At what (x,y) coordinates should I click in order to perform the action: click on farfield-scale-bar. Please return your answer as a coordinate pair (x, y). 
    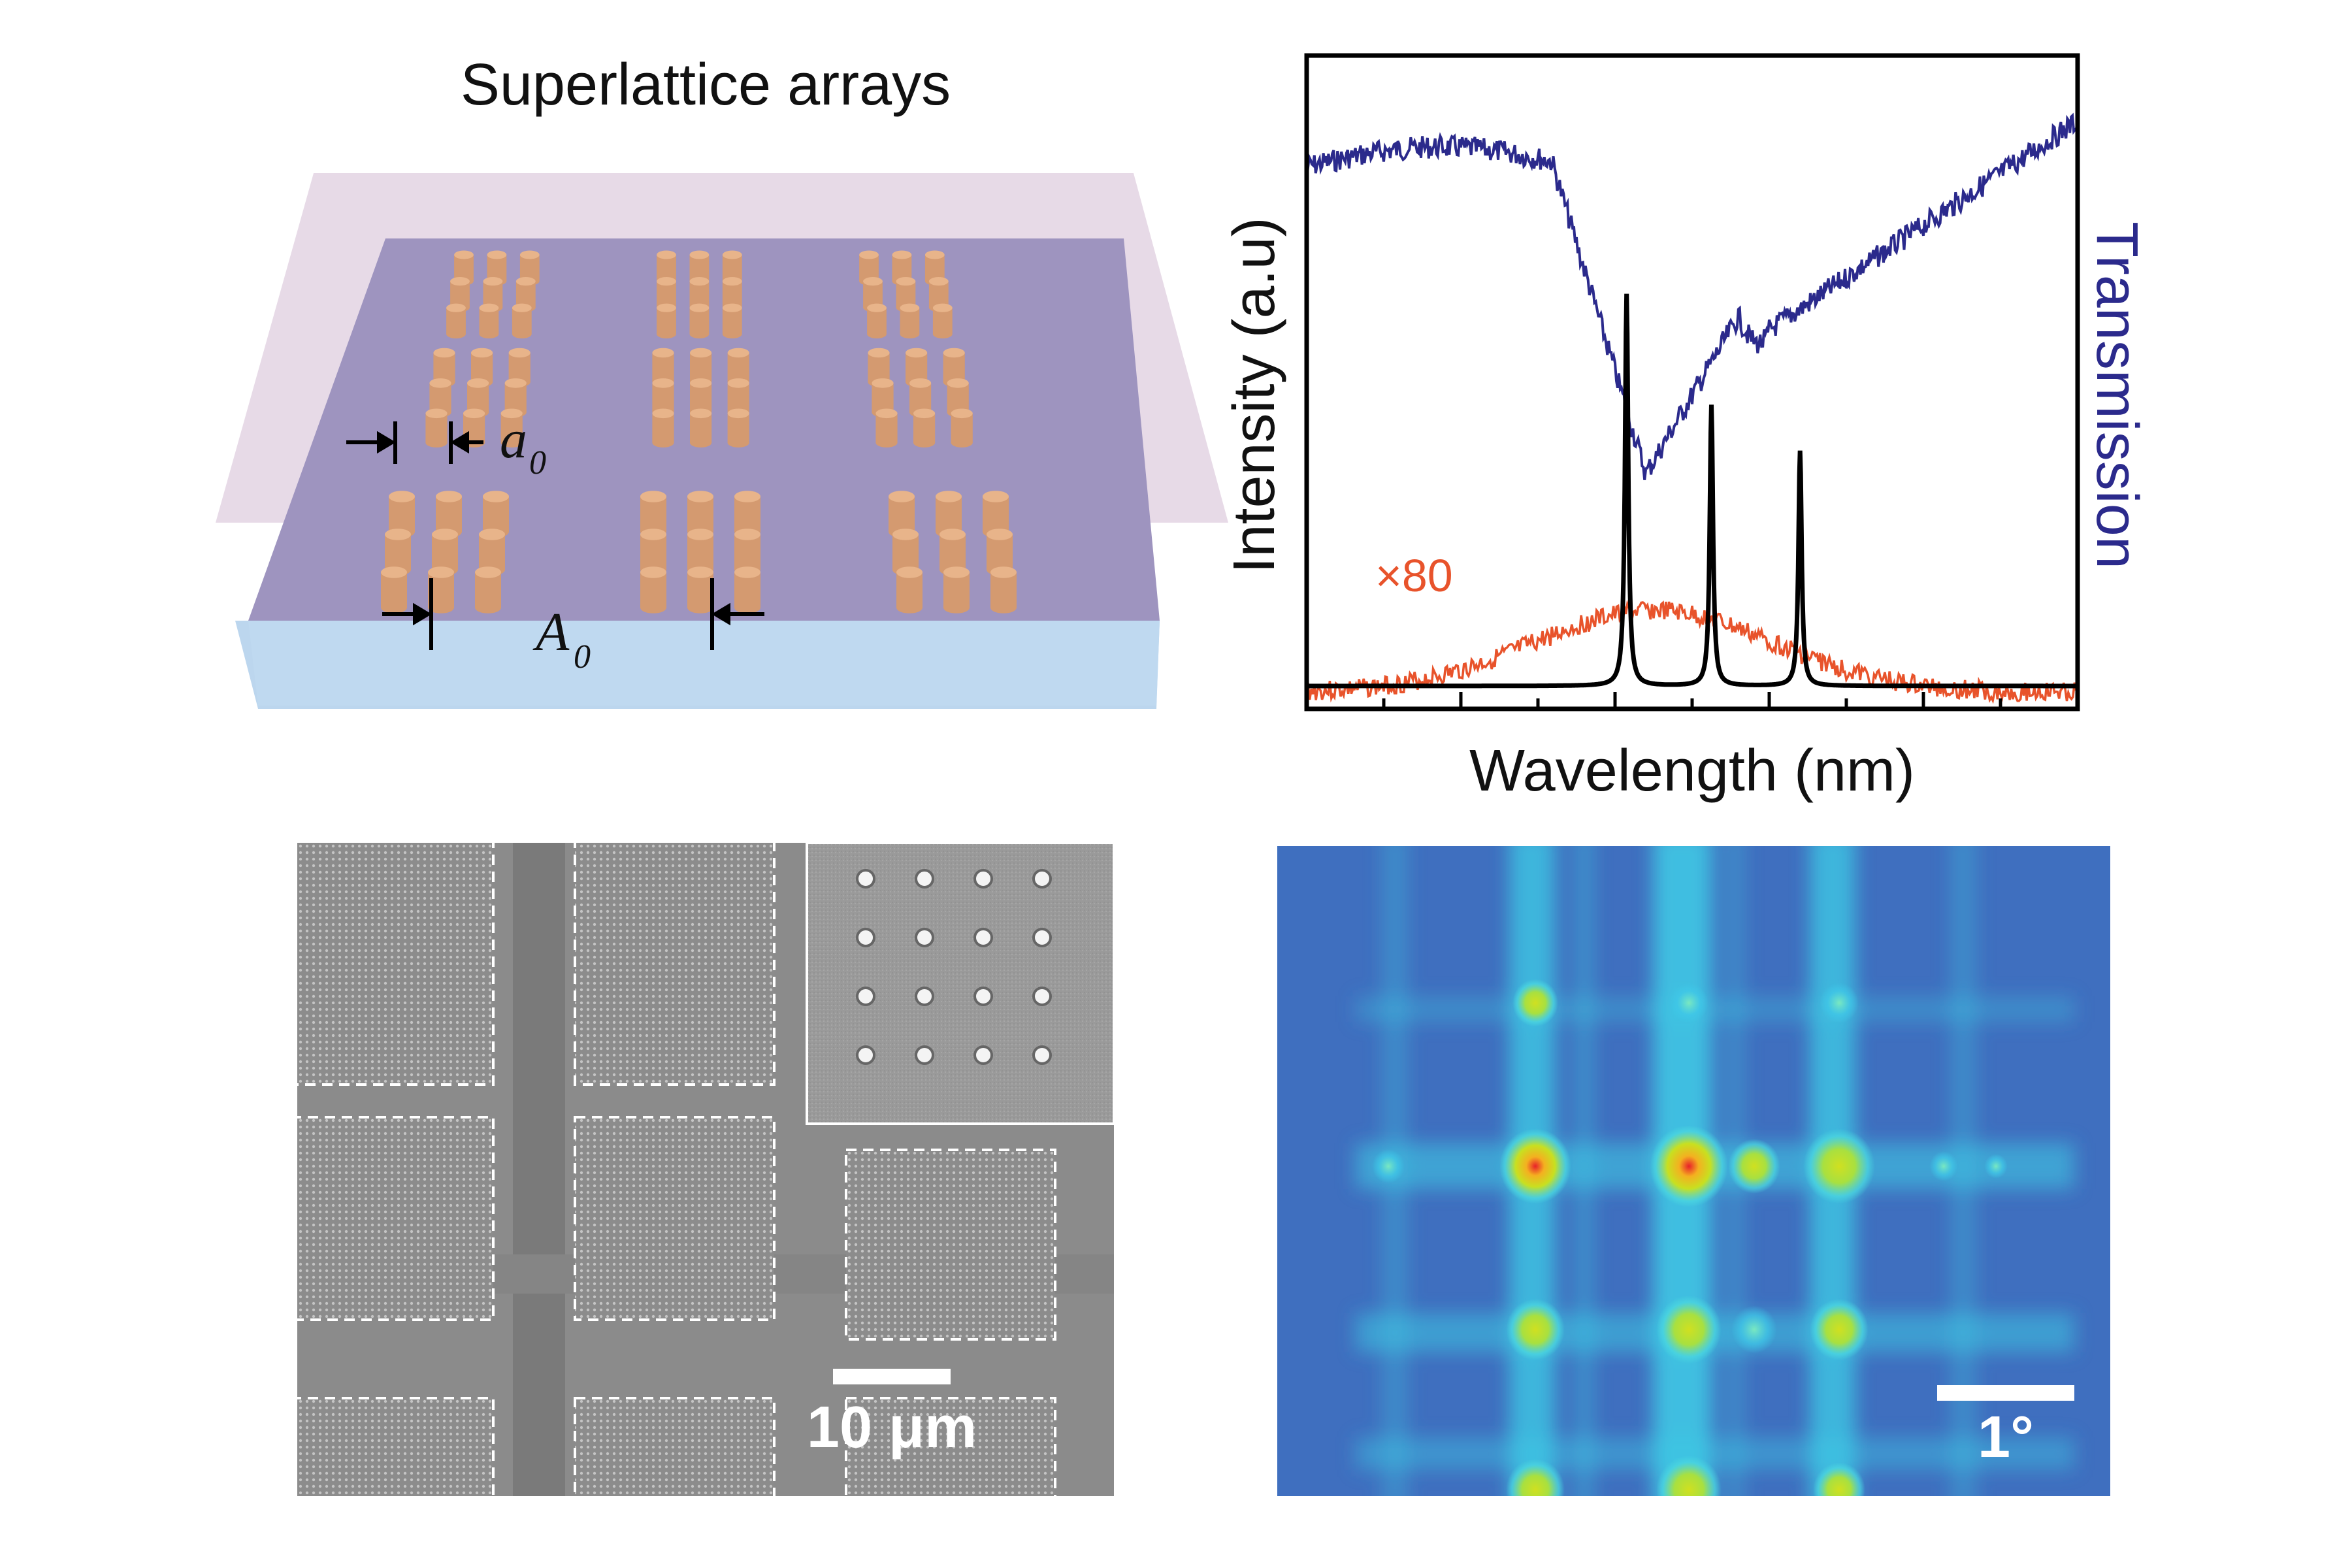
    Looking at the image, I should click on (2005, 1393).